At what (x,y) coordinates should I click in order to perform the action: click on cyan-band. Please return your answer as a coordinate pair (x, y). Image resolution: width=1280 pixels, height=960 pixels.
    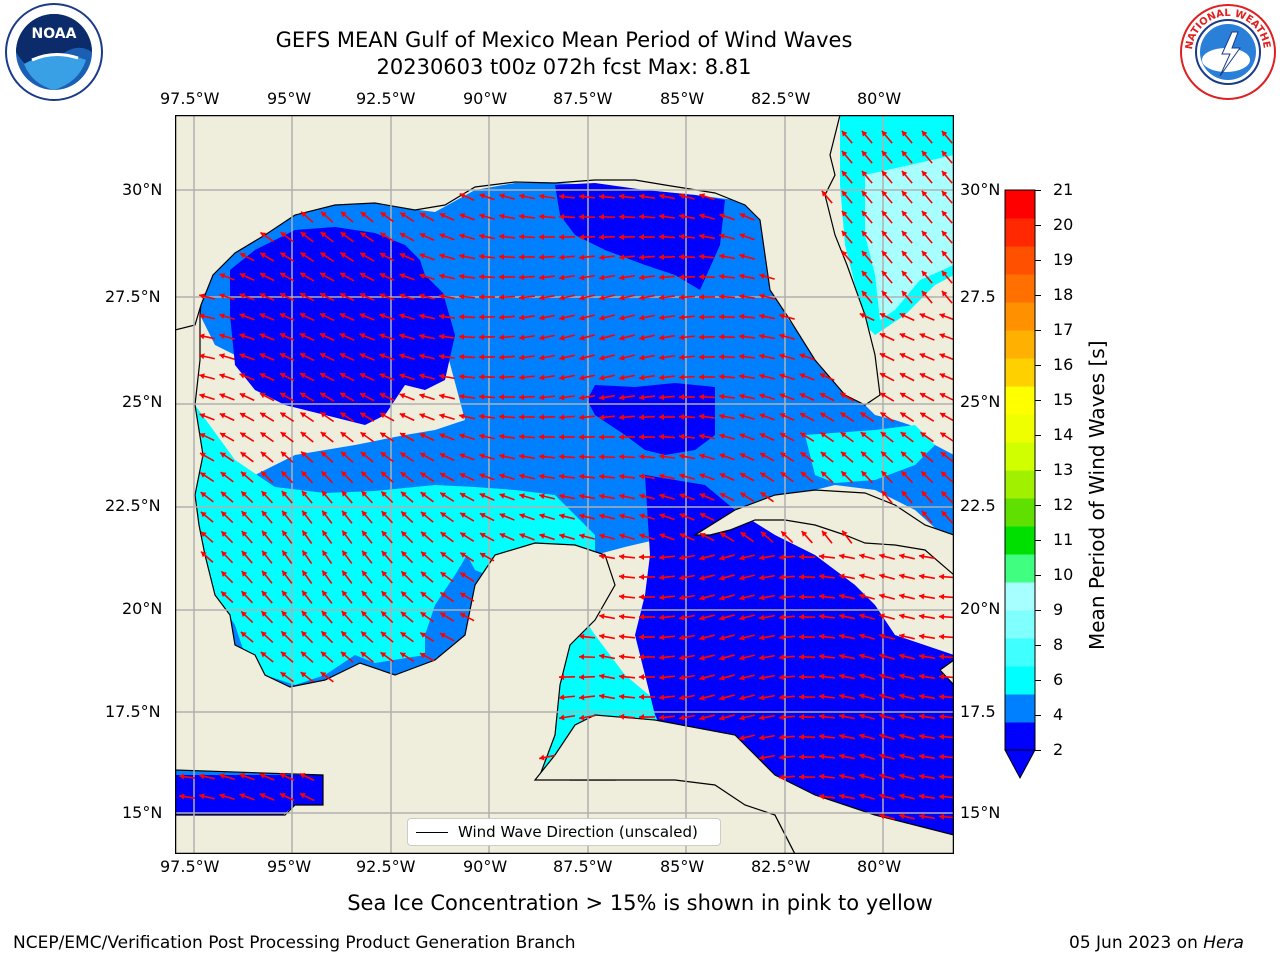
    Looking at the image, I should click on (395, 545).